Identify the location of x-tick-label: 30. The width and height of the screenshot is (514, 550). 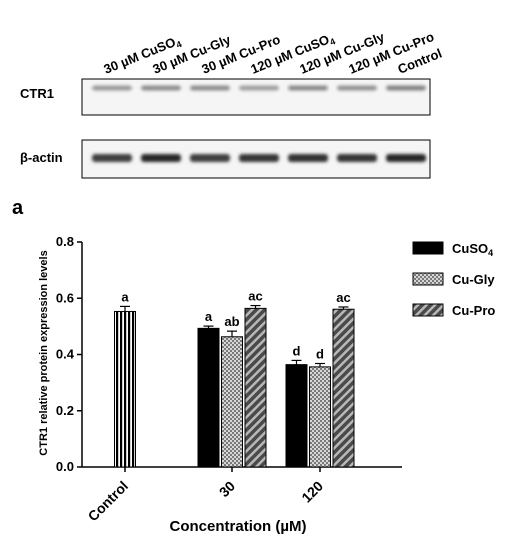
(227, 489).